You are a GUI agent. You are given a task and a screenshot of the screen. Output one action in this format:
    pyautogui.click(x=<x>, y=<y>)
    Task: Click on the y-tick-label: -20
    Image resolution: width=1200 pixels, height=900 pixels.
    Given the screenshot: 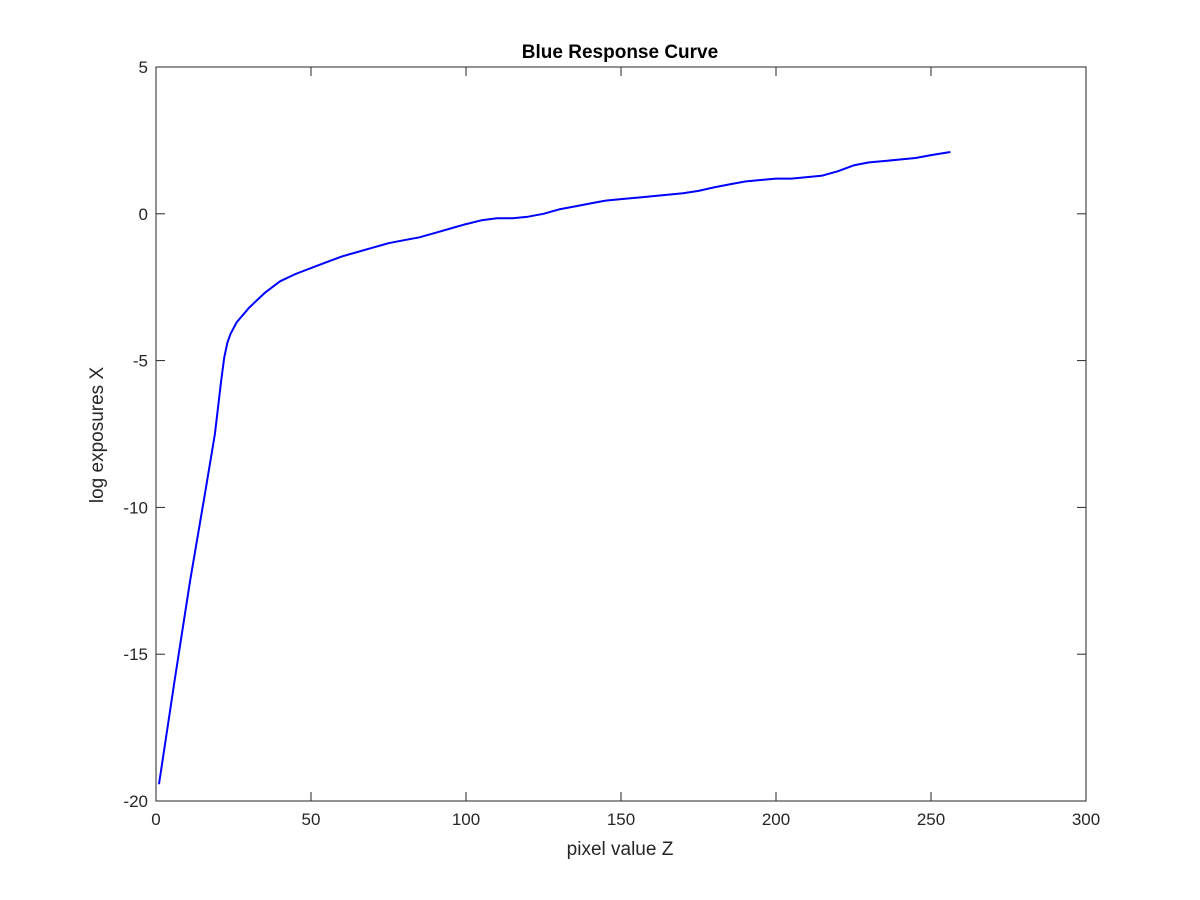 What is the action you would take?
    pyautogui.click(x=135, y=801)
    